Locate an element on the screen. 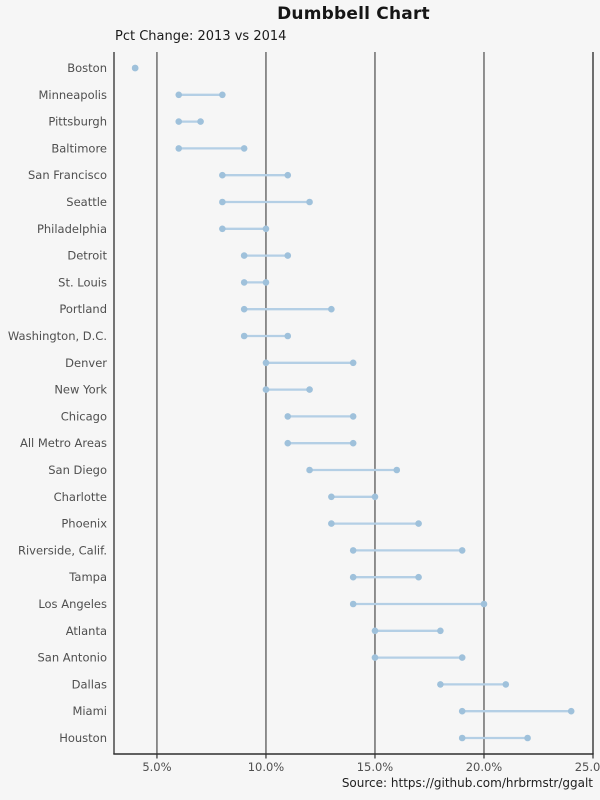  y-axis-label: Portland is located at coordinates (83, 309).